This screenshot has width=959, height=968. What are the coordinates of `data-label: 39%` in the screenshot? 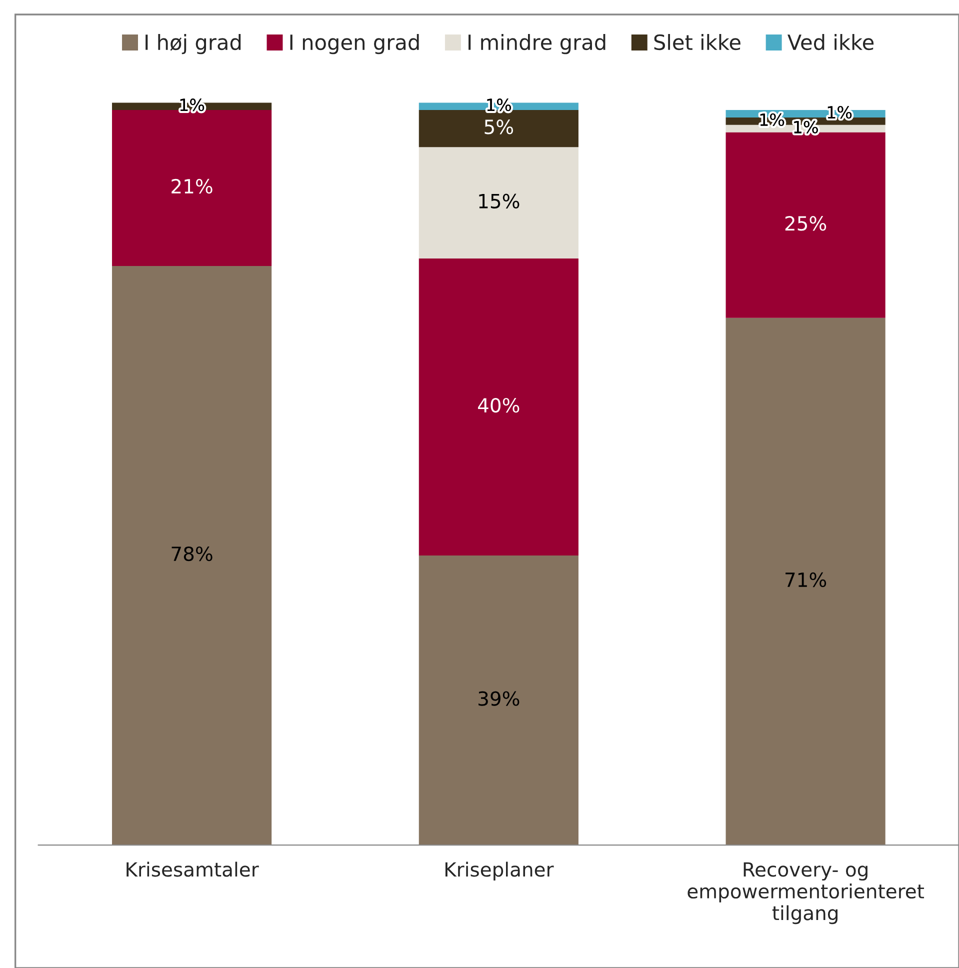 It's located at (499, 698).